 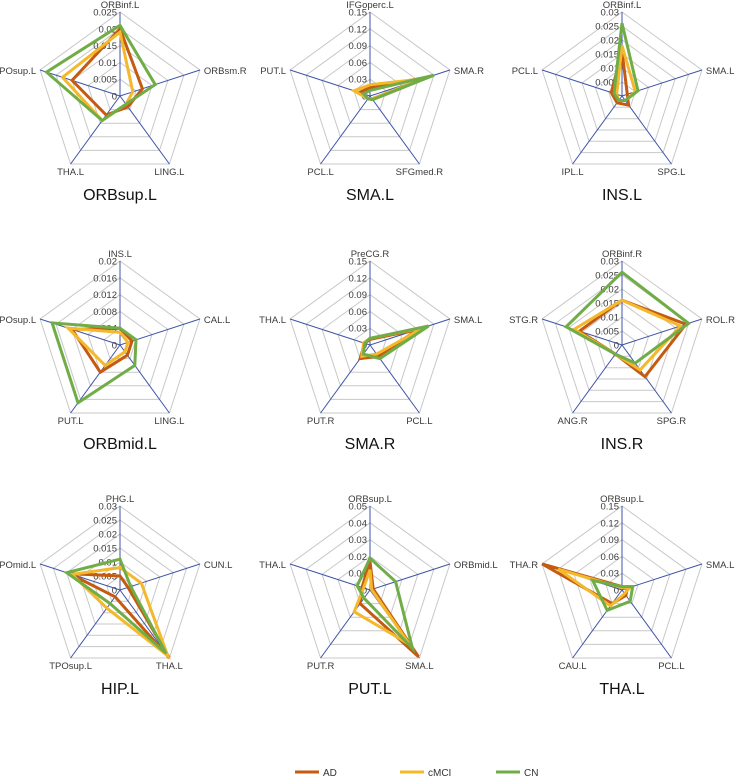 I want to click on tick-label: 0.008, so click(x=105, y=312).